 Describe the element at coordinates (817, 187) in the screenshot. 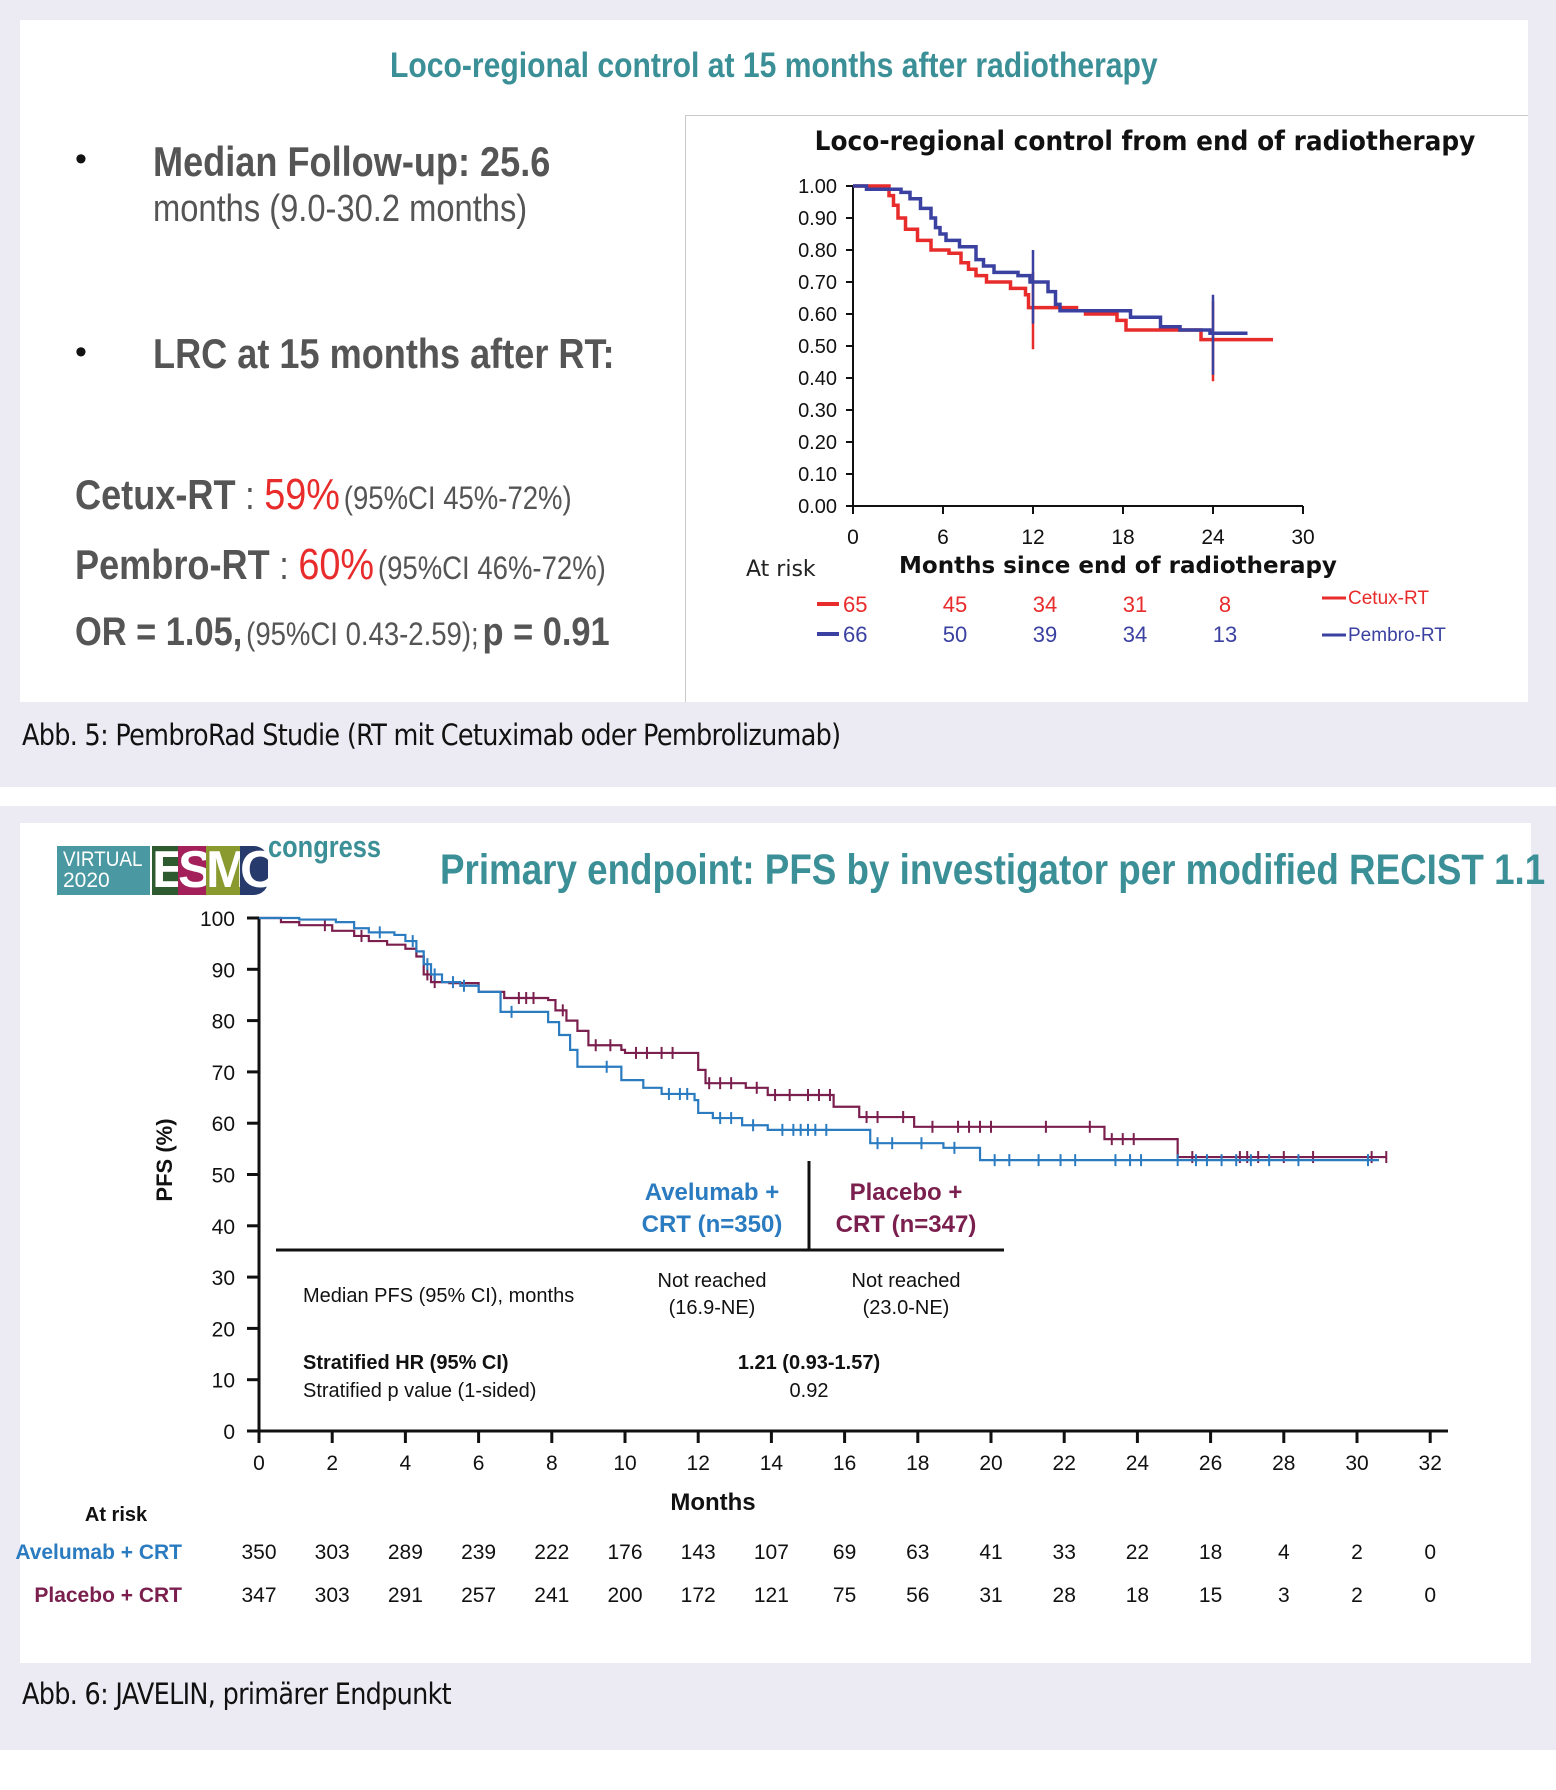

I see `y-tick-label: 1.00` at that location.